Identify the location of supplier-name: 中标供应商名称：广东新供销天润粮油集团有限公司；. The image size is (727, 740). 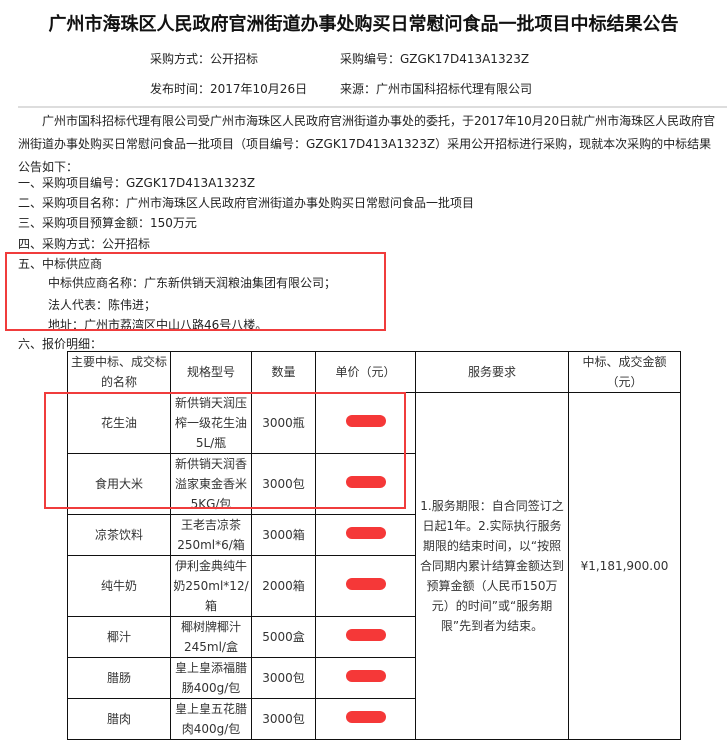
(192, 283).